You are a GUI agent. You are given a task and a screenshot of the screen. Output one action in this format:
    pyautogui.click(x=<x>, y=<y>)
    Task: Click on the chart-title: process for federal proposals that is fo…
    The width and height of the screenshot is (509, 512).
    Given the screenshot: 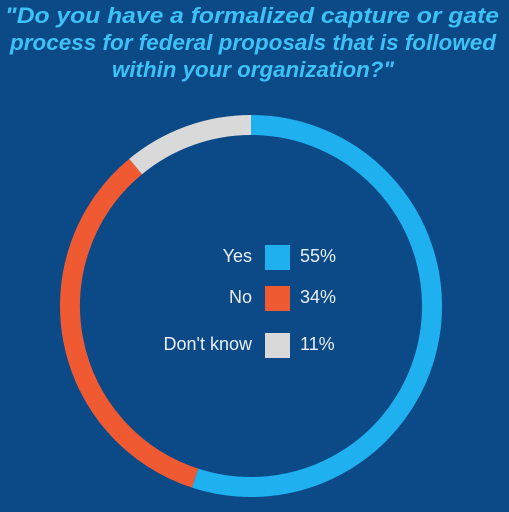 What is the action you would take?
    pyautogui.click(x=253, y=42)
    